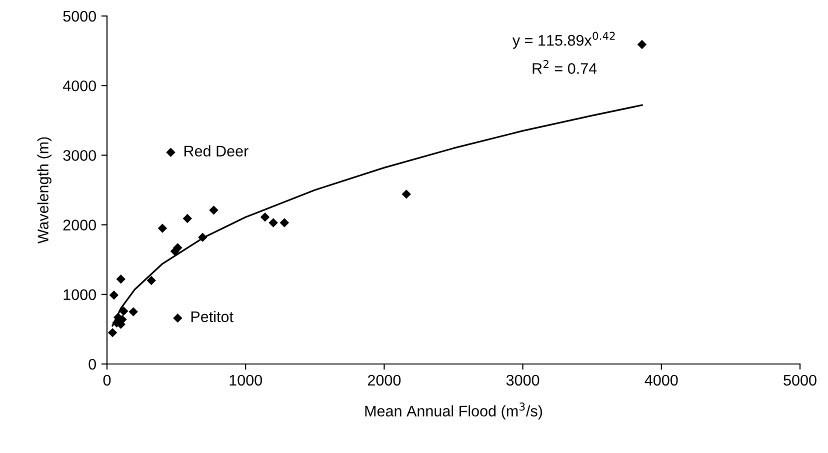  What do you see at coordinates (212, 316) in the screenshot?
I see `annotation: Petitot` at bounding box center [212, 316].